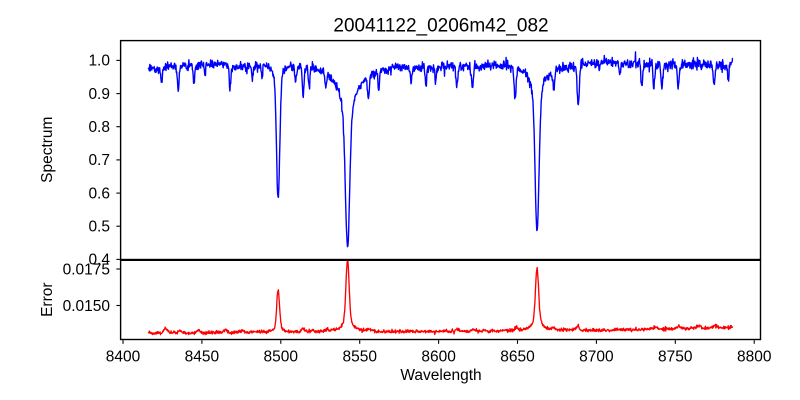 Image resolution: width=800 pixels, height=400 pixels. I want to click on svg-text: 8650, so click(517, 356).